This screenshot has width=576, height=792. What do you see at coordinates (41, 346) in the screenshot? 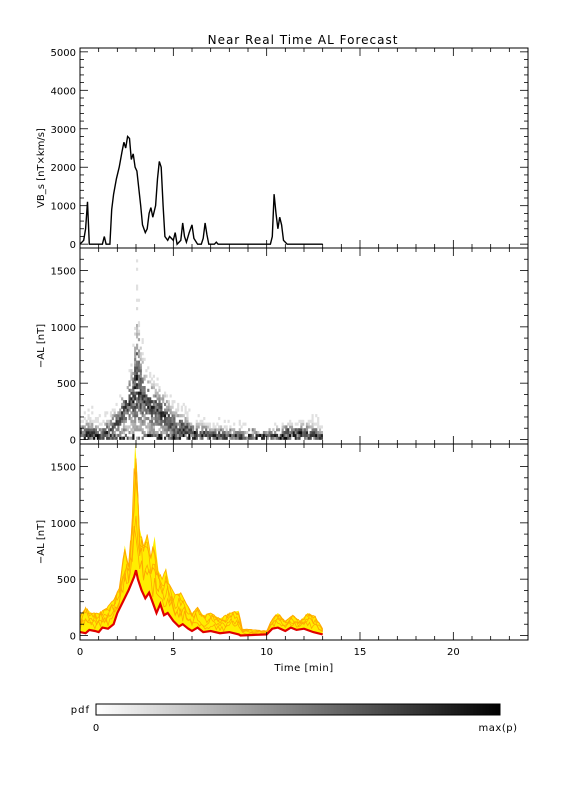
I see `al-pdf-y-axis-label: −AL [nT]` at bounding box center [41, 346].